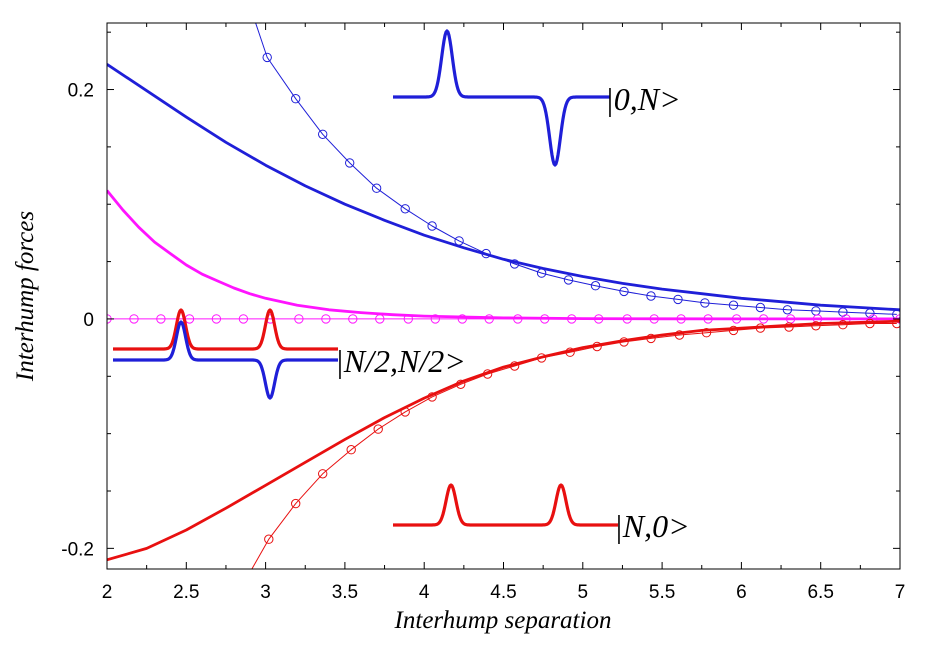 This screenshot has width=934, height=654. What do you see at coordinates (225, 329) in the screenshot?
I see `inset-n2-red-humps` at bounding box center [225, 329].